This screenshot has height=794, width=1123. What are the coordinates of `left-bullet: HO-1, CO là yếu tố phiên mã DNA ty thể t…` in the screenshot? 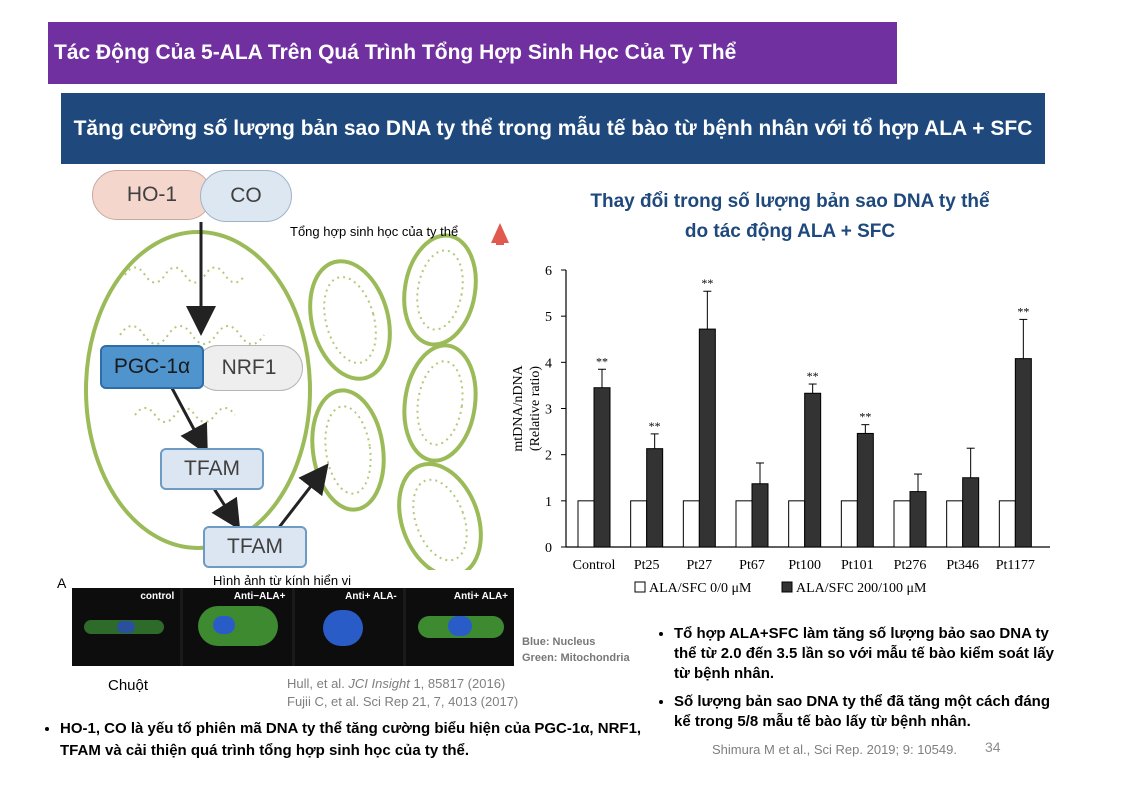 It's located at (358, 744).